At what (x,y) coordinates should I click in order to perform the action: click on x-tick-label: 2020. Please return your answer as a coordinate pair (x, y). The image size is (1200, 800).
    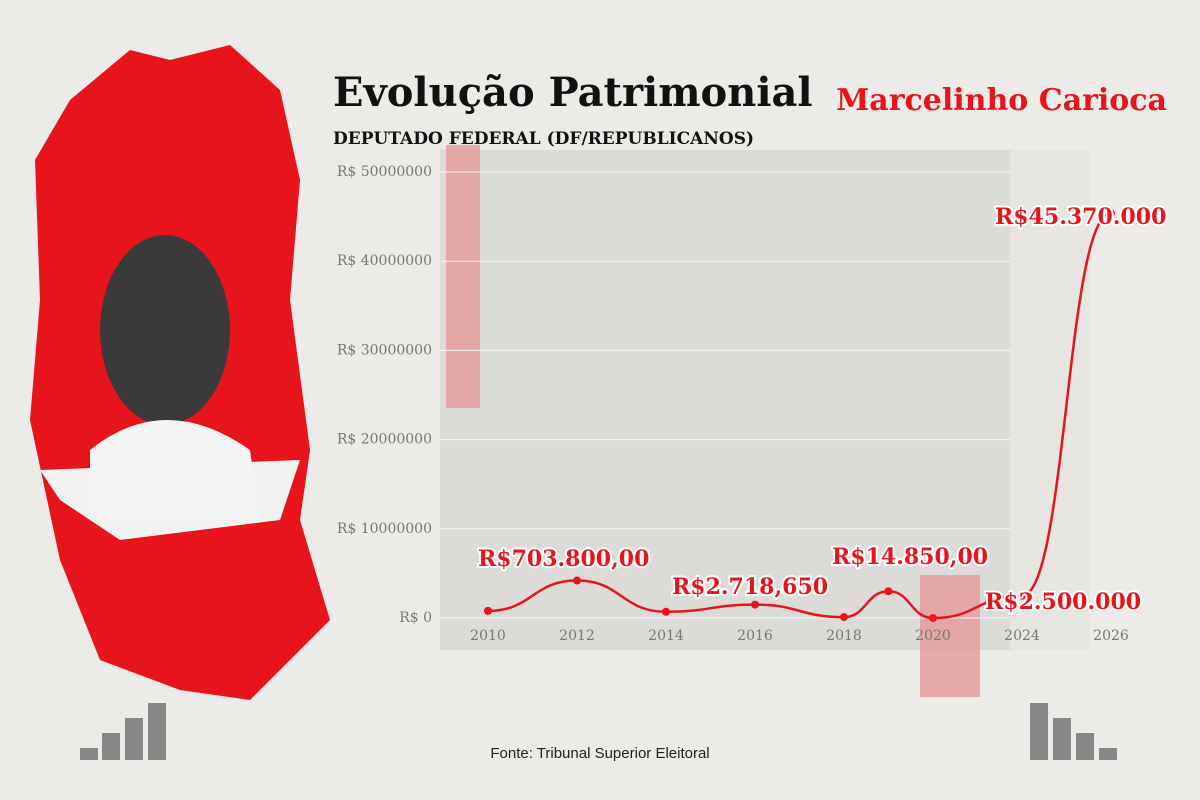
    Looking at the image, I should click on (933, 636).